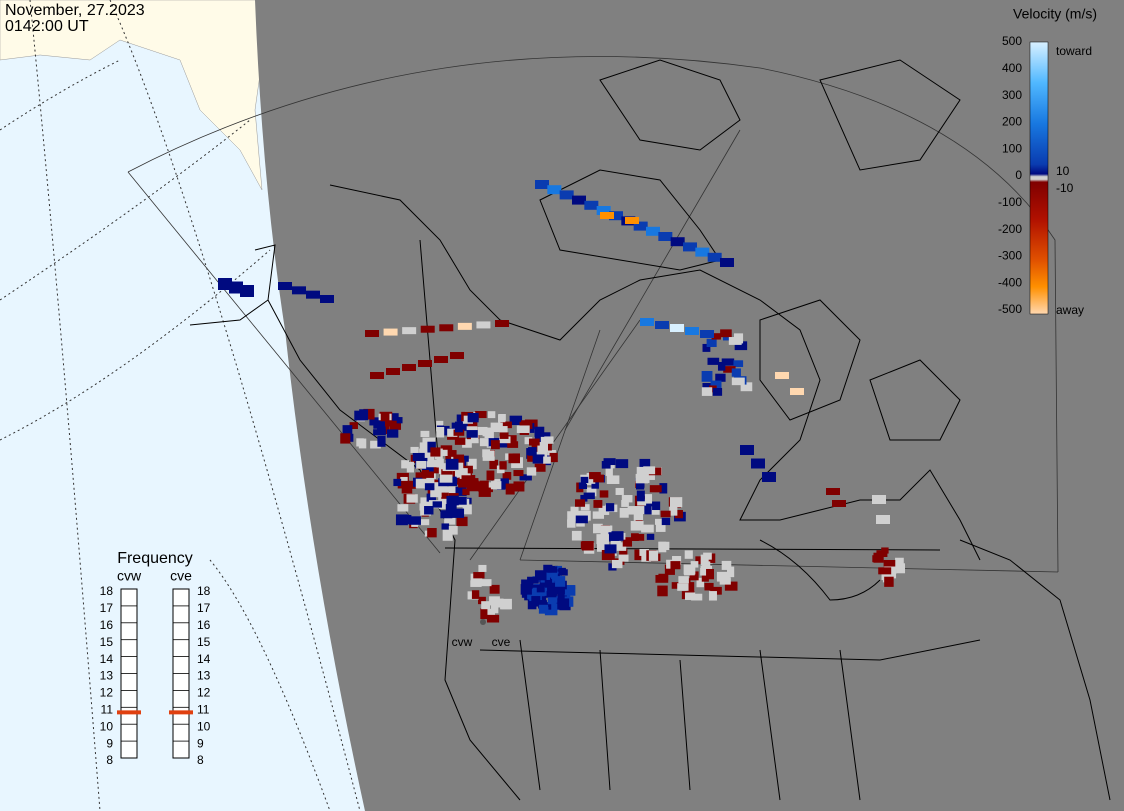  What do you see at coordinates (47, 26) in the screenshot?
I see `time: 0142:00 UT` at bounding box center [47, 26].